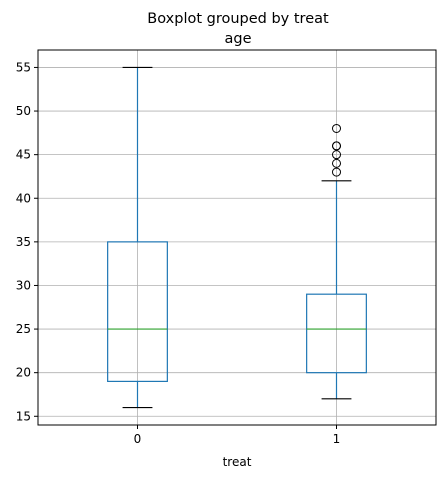 Image resolution: width=447 pixels, height=478 pixels. I want to click on y-tick-label: 25, so click(23, 329).